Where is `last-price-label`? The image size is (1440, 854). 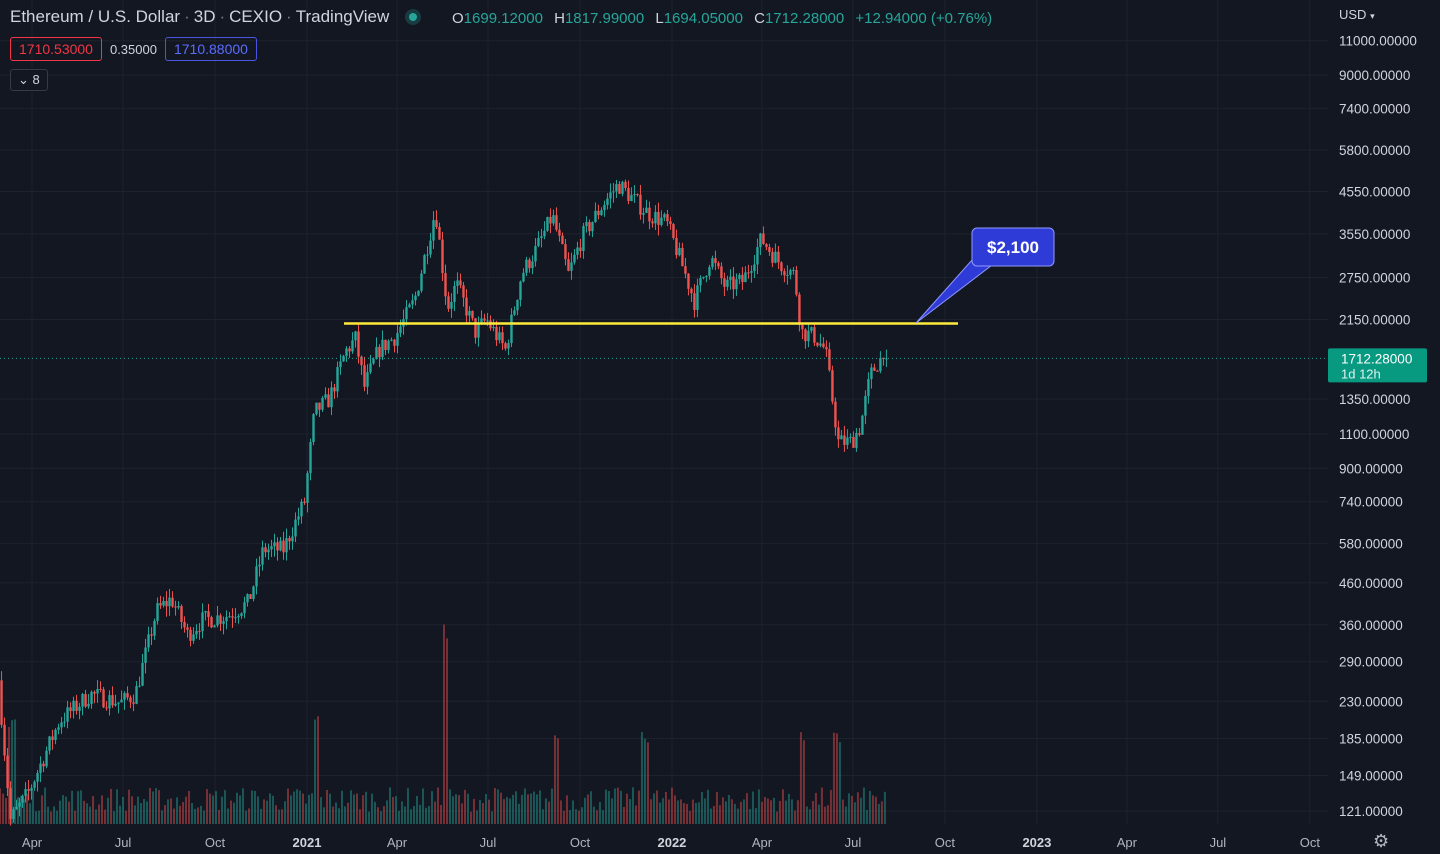 last-price-label is located at coordinates (1377, 365).